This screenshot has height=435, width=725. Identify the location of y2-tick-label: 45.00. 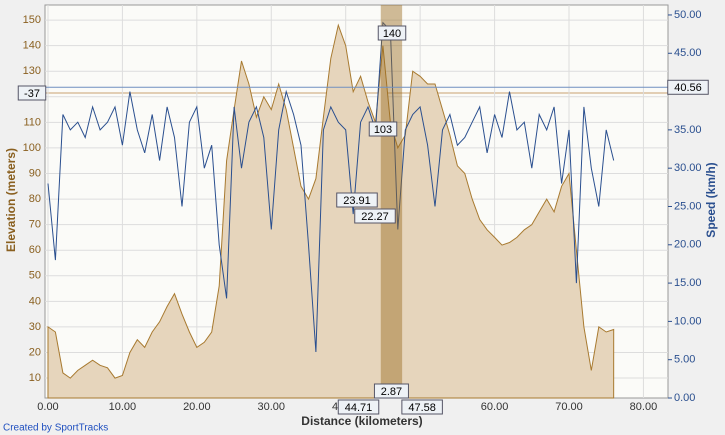
(688, 53).